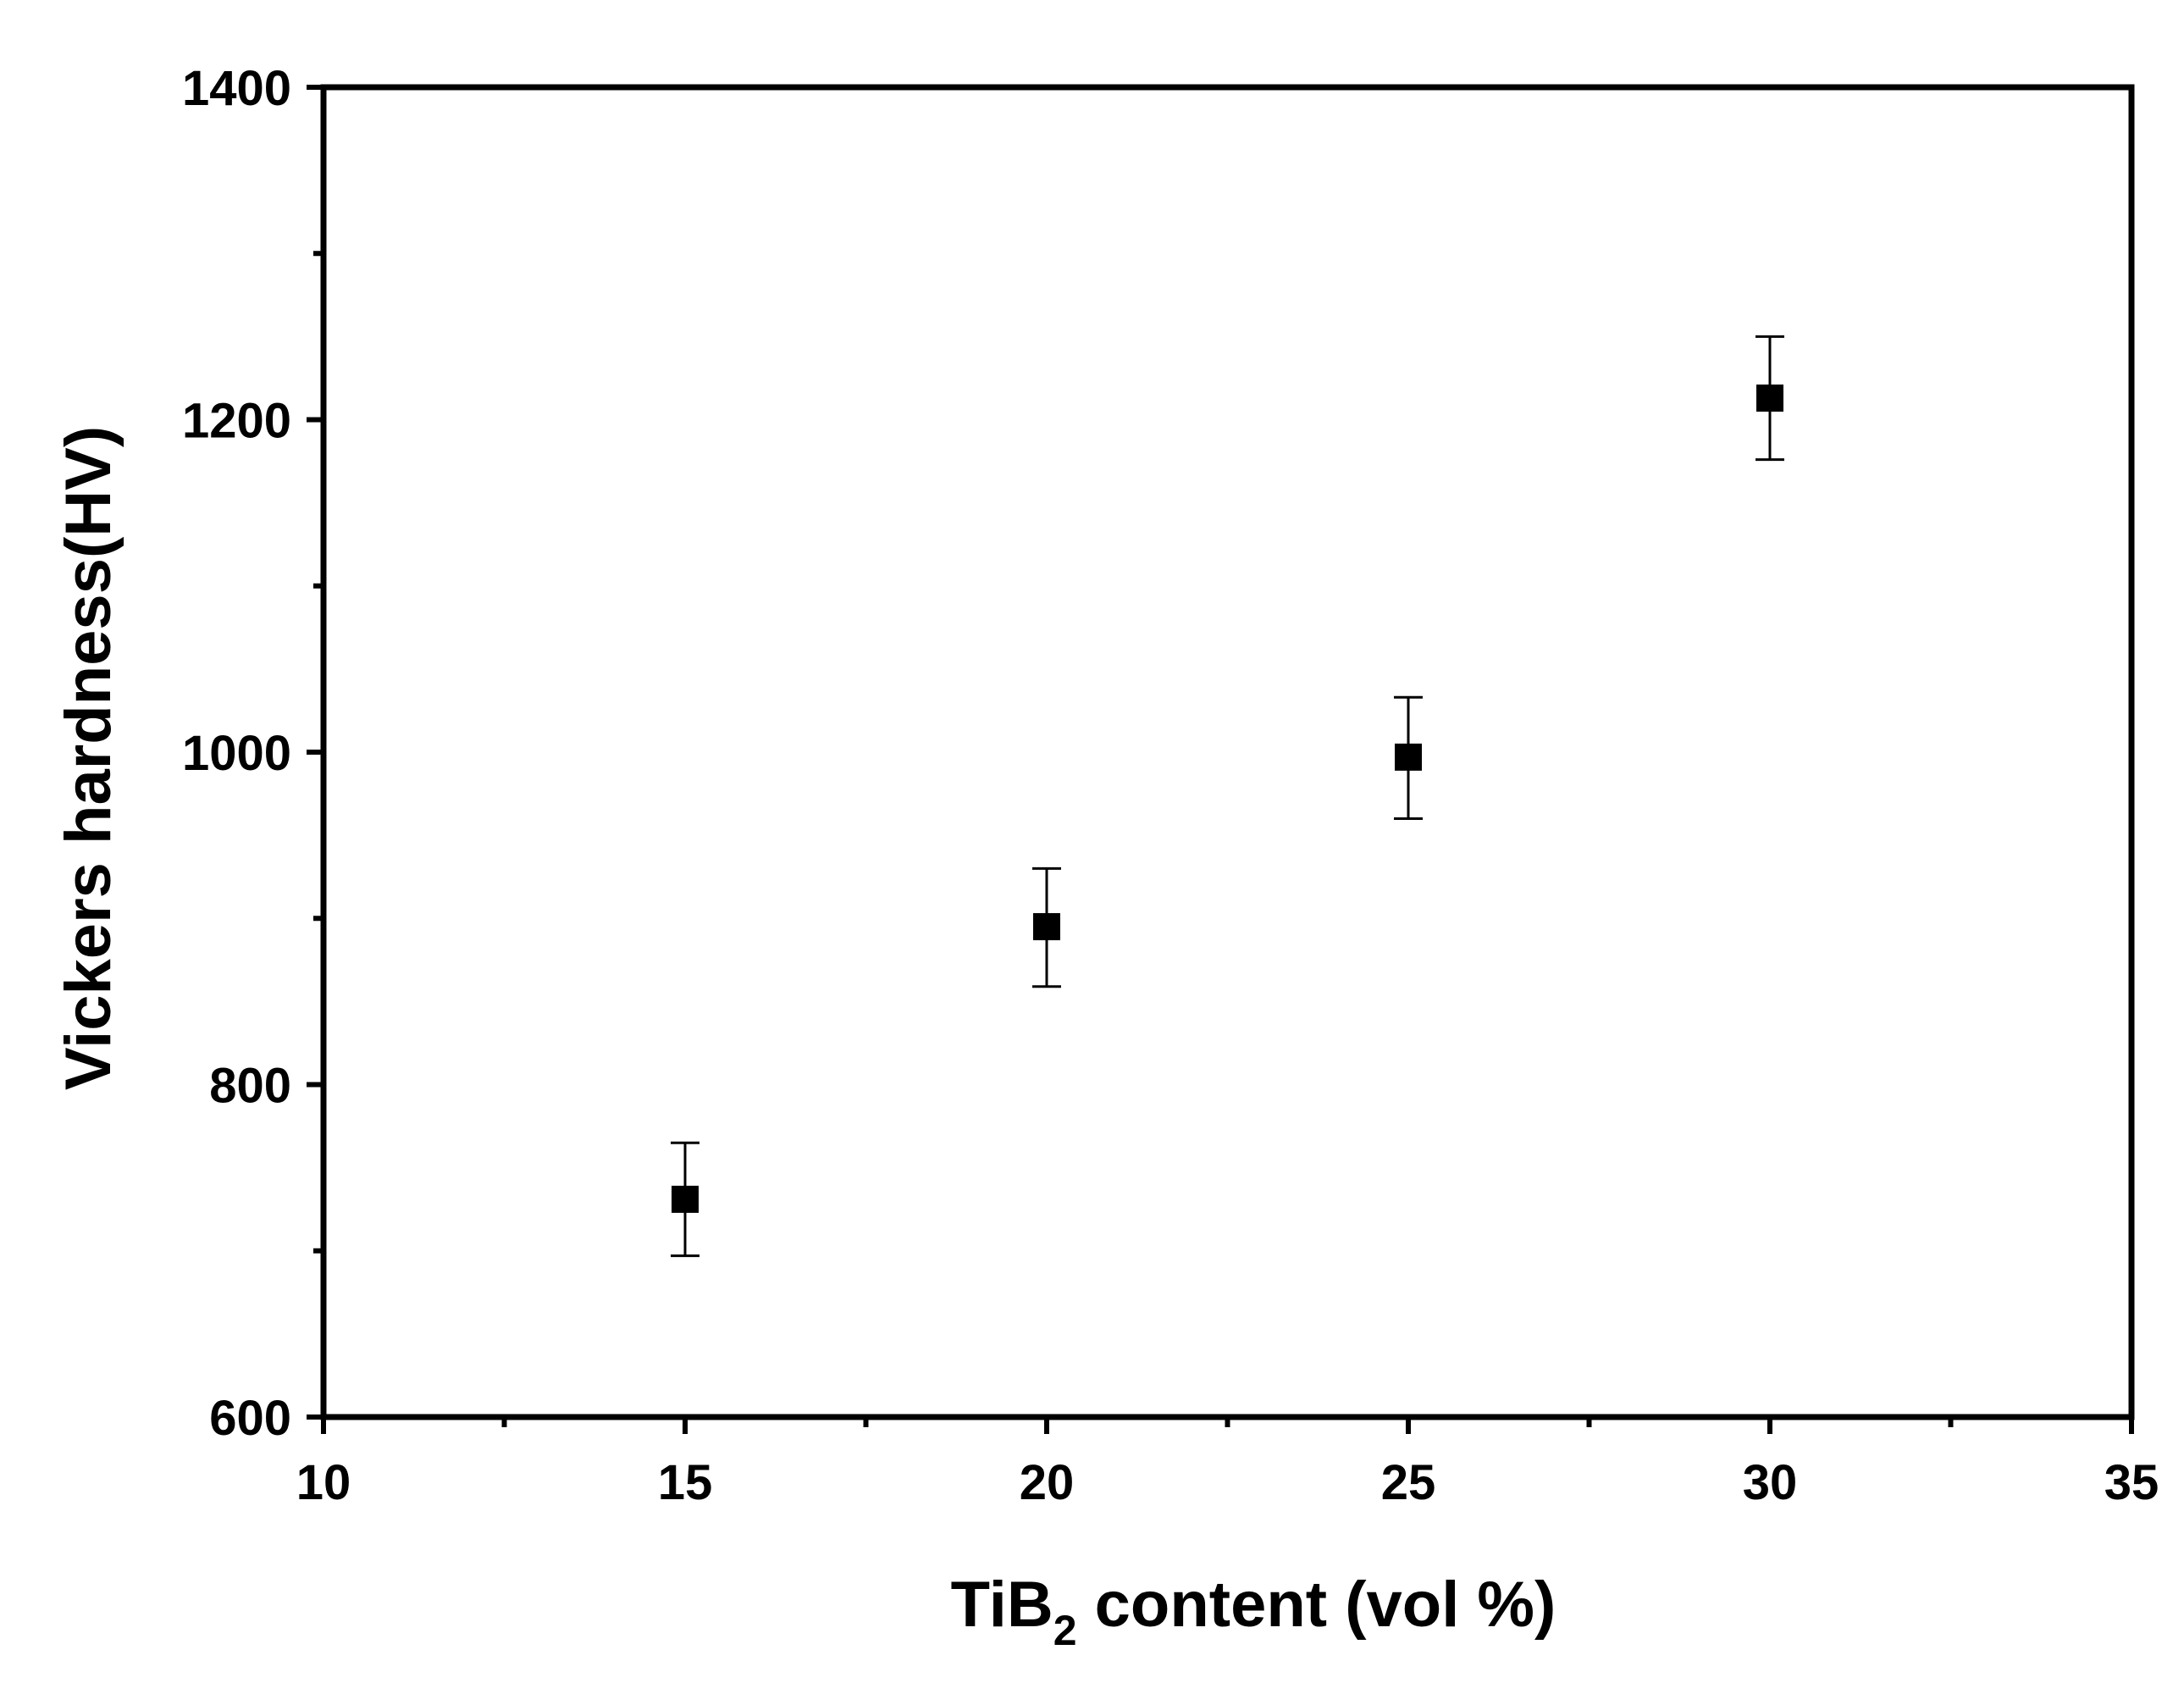  What do you see at coordinates (323, 1482) in the screenshot?
I see `x-tick-label: 10` at bounding box center [323, 1482].